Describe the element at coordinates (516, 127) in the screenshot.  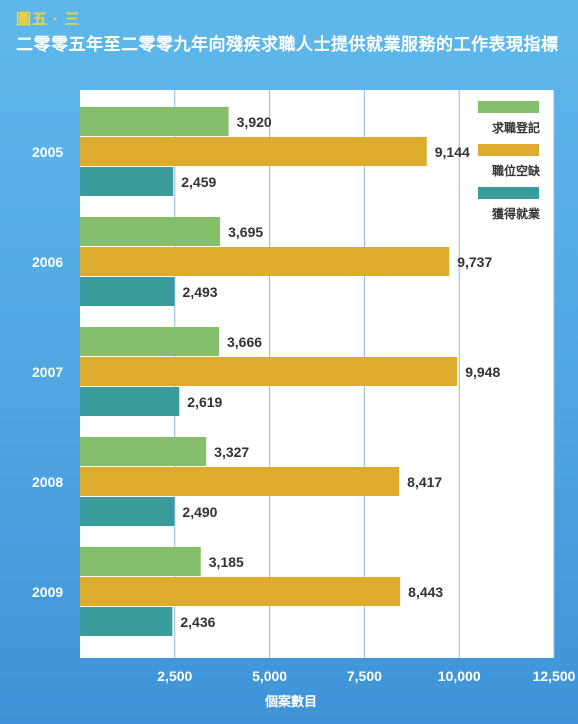
I see `legend-label: 求職登記` at that location.